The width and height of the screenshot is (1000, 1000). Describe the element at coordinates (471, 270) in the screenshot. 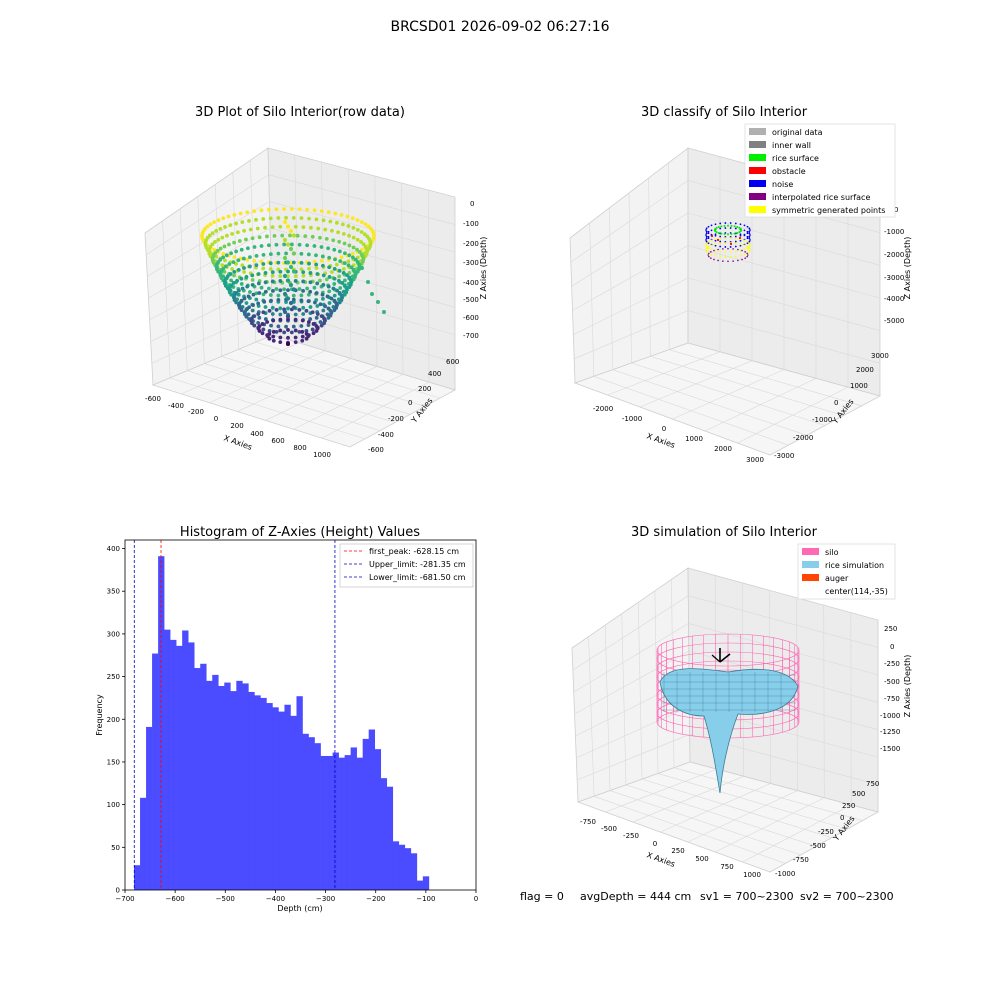

I see `z-tick-labels: 0 -100 -200 -300 -400 -500 -600 -700` at that location.